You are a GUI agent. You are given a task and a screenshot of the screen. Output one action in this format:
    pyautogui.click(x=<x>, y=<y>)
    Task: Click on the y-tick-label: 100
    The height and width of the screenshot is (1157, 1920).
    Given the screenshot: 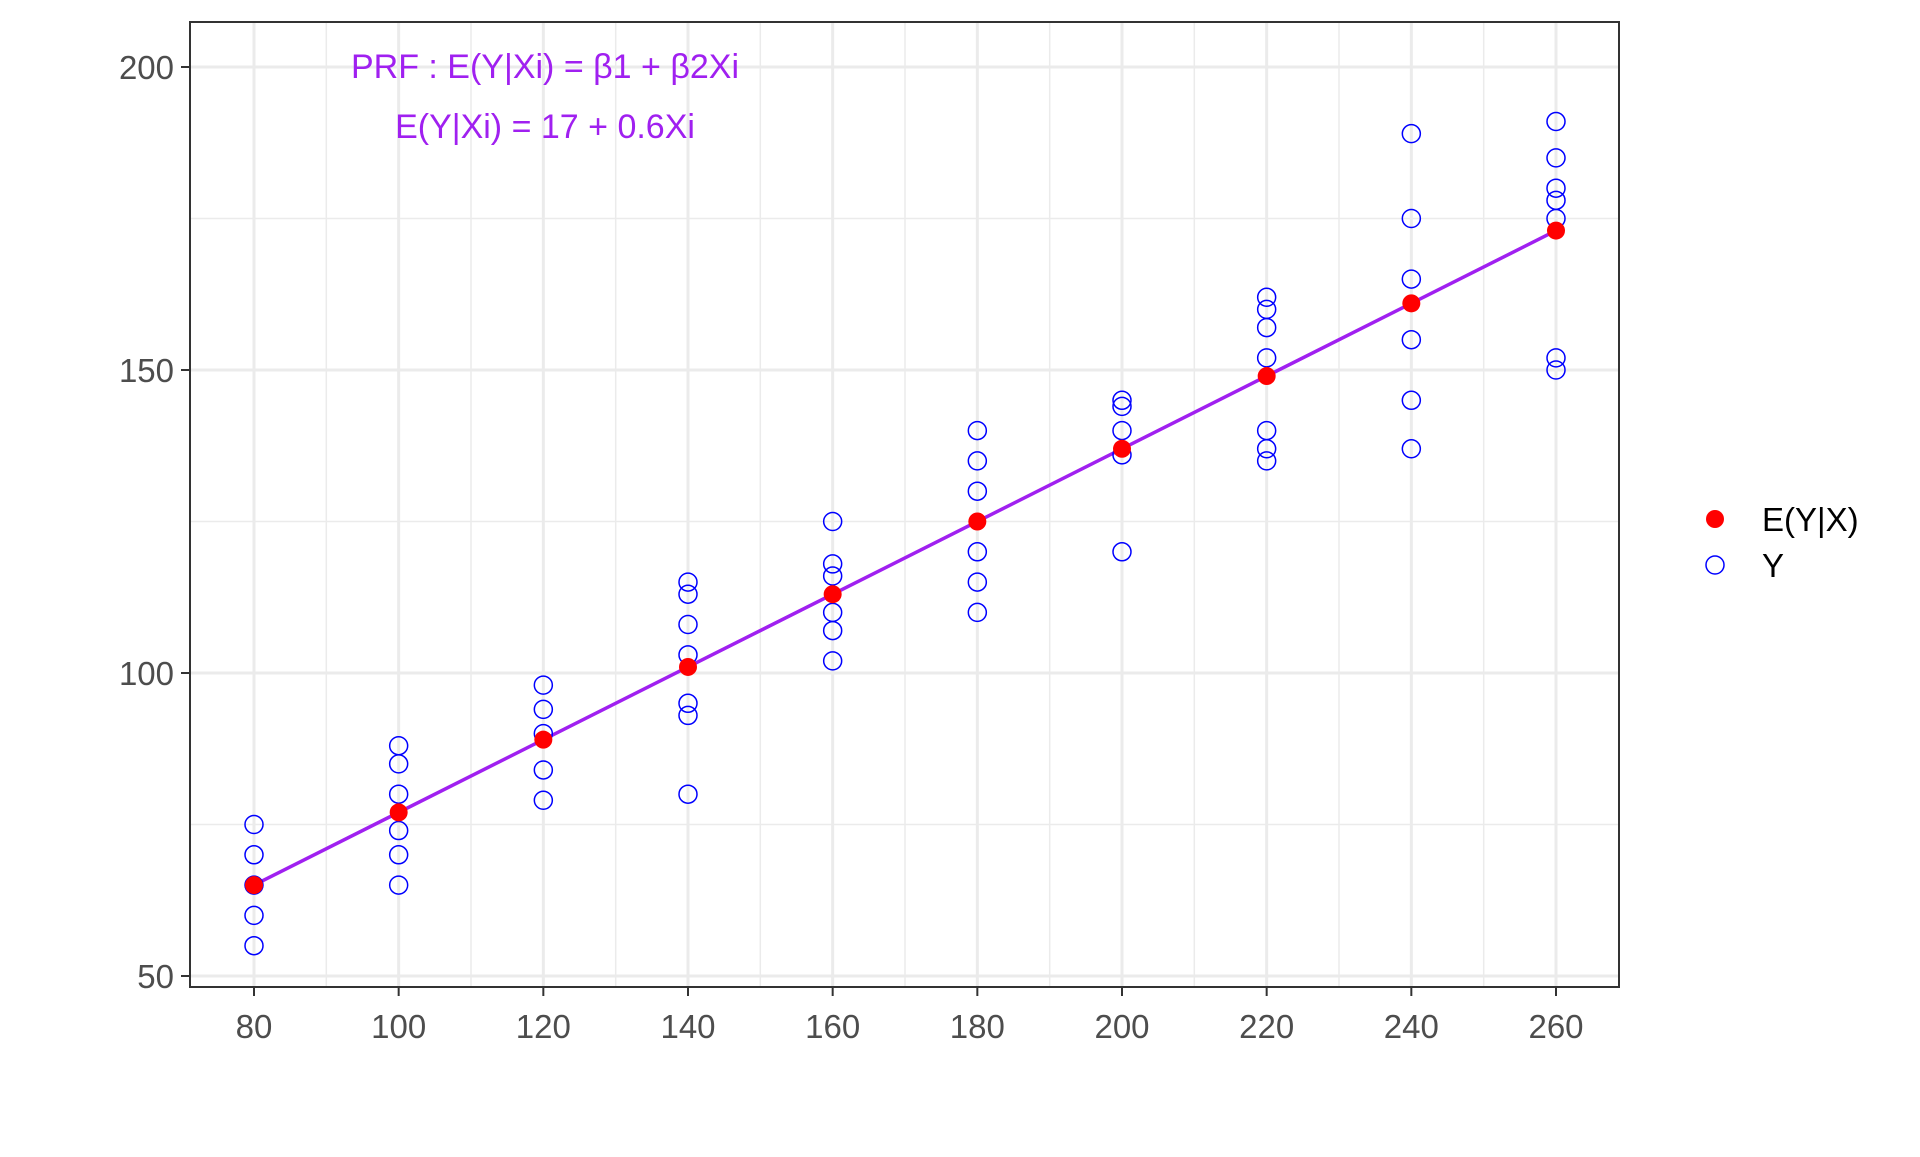 What is the action you would take?
    pyautogui.click(x=146, y=673)
    